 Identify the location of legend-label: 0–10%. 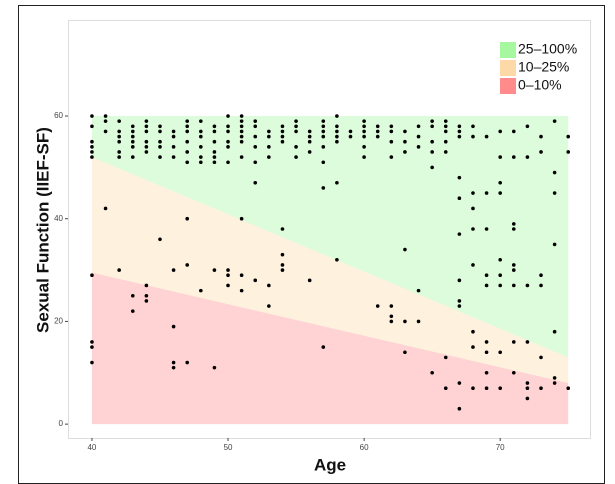
(540, 85).